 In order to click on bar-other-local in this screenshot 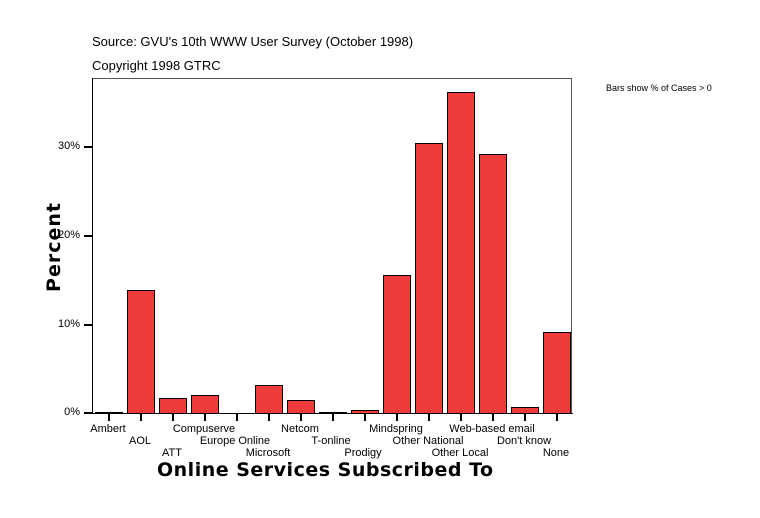, I will do `click(461, 253)`.